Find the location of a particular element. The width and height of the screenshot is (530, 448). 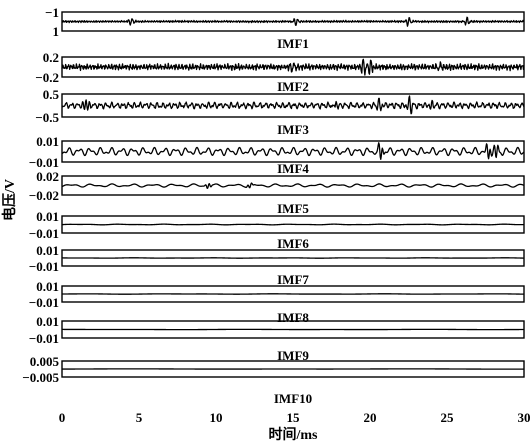

y-tick-bottom: −0.005 is located at coordinates (40, 377).